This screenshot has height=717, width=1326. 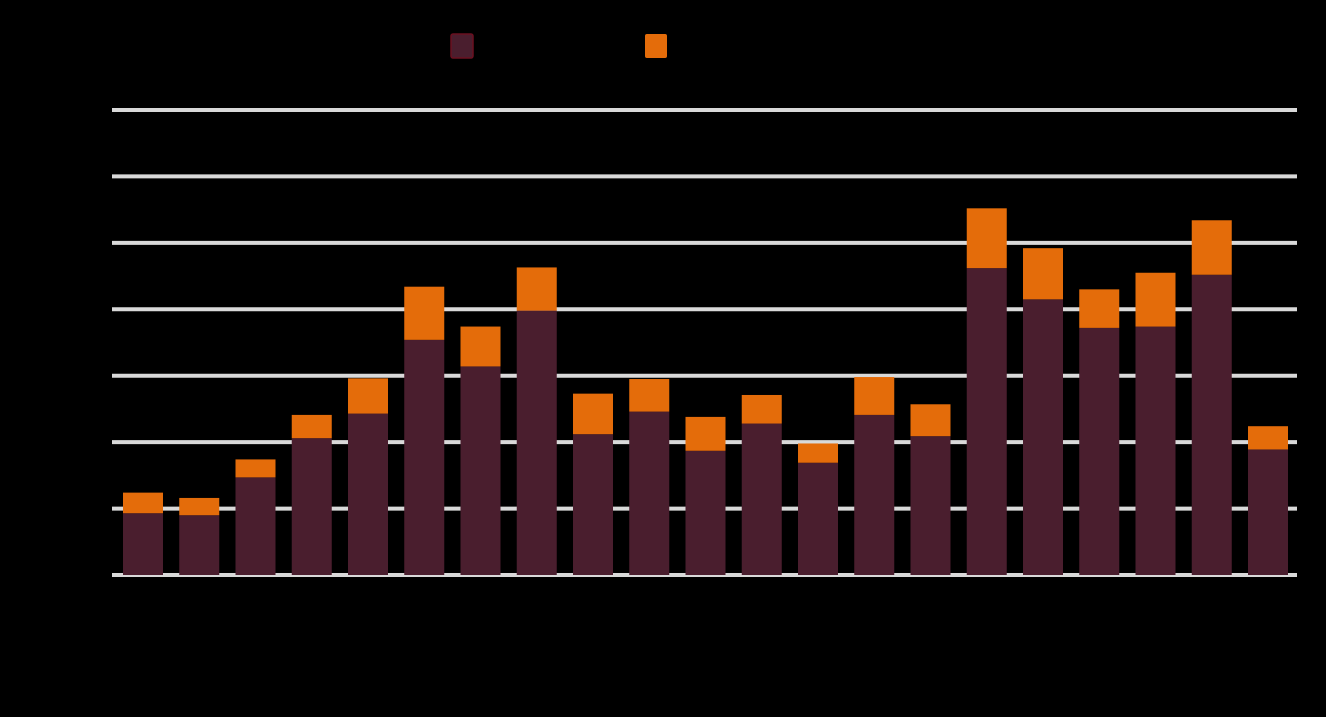 What do you see at coordinates (558, 46) in the screenshot?
I see `chart-legend` at bounding box center [558, 46].